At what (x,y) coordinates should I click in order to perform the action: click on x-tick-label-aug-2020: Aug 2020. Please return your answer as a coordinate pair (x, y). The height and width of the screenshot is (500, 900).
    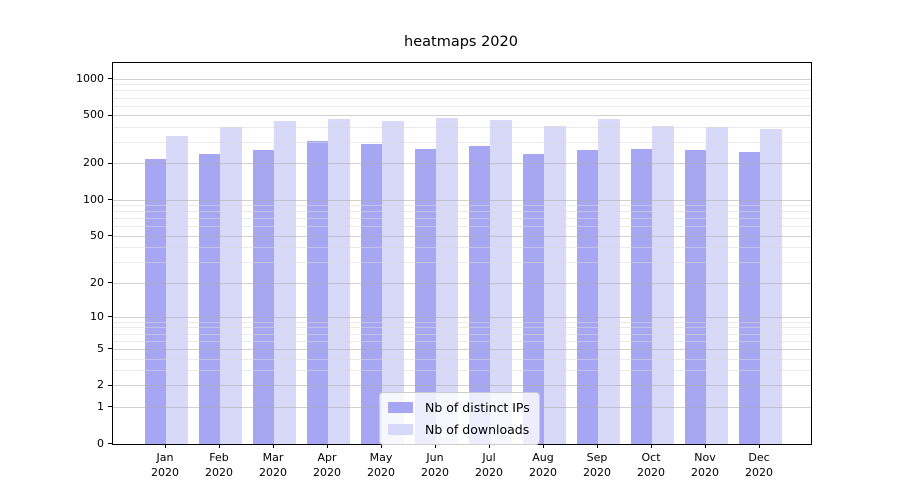
    Looking at the image, I should click on (543, 465).